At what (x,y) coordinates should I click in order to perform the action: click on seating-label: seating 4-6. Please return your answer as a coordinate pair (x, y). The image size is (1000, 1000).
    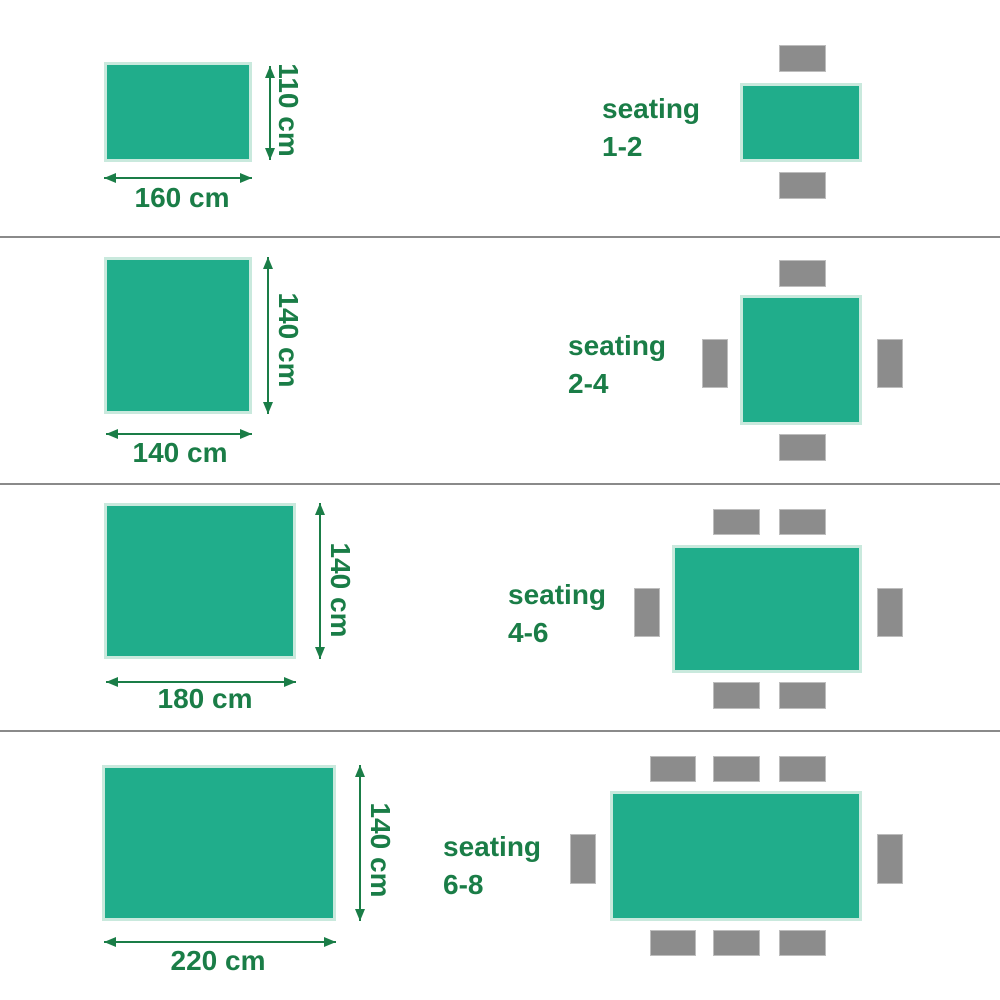
    Looking at the image, I should click on (557, 614).